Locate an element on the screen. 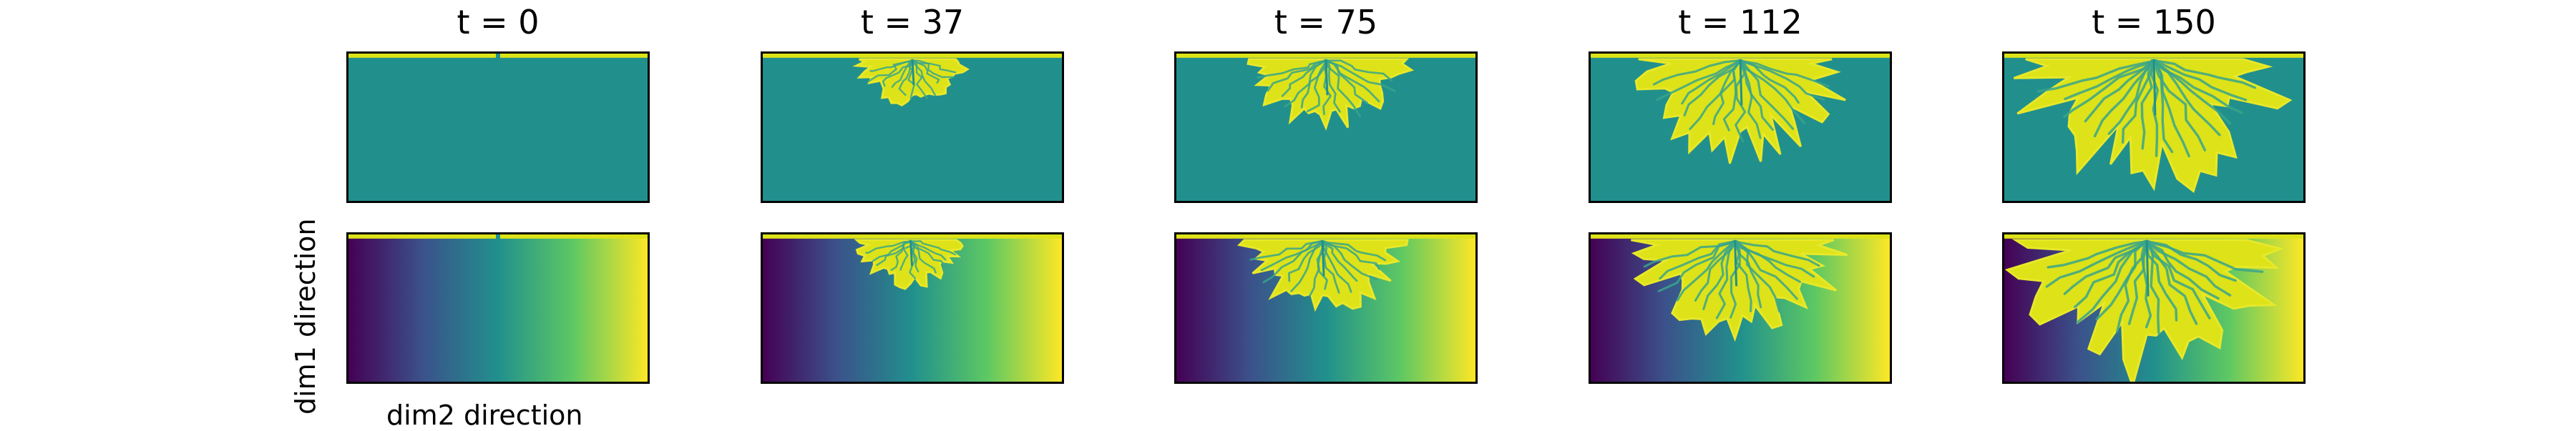 The width and height of the screenshot is (2576, 431). column-title-3: t = 112 is located at coordinates (1740, 22).